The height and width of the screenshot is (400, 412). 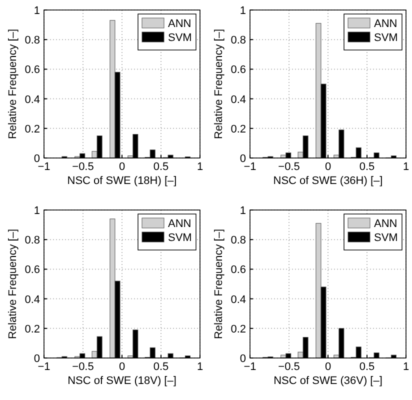 What do you see at coordinates (122, 381) in the screenshot?
I see `x-axis-title: NSC of SWE (18V) [–]` at bounding box center [122, 381].